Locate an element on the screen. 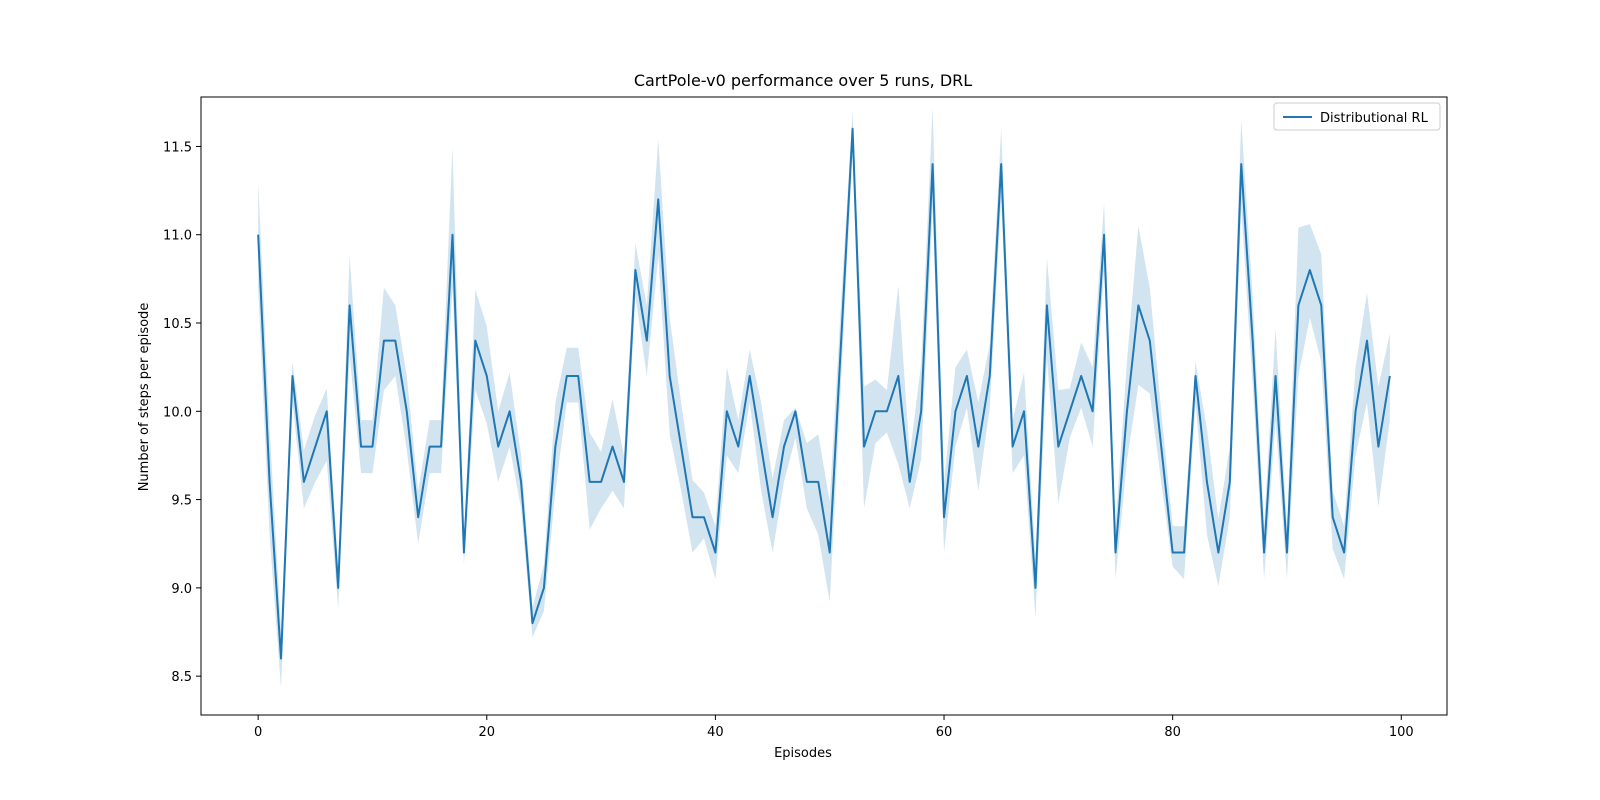  legend-box is located at coordinates (1357, 116).